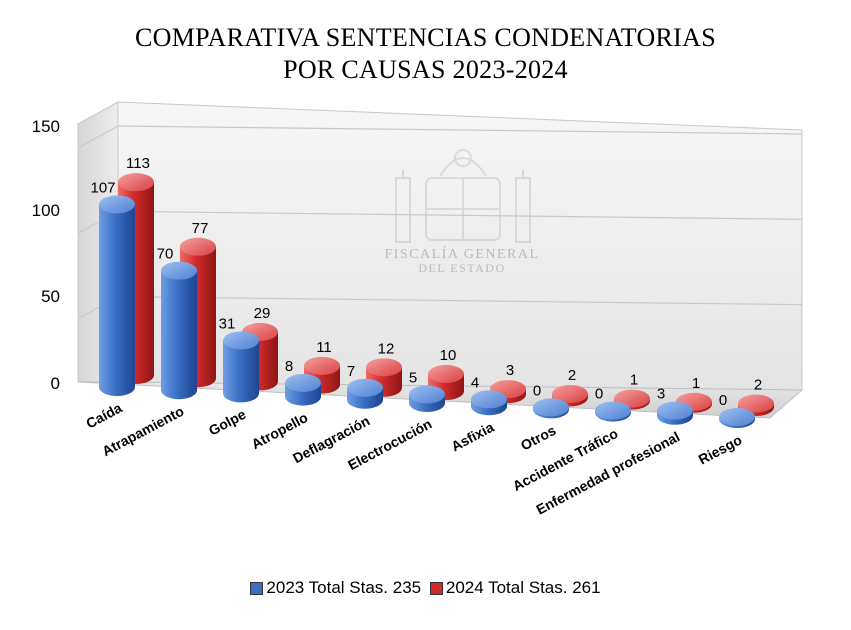 The image size is (851, 630). What do you see at coordinates (262, 313) in the screenshot?
I see `data-label-2024: 29` at bounding box center [262, 313].